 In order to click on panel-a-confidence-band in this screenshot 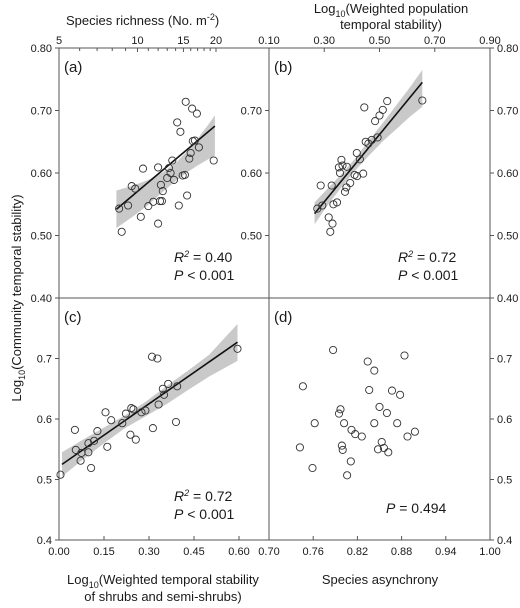, I will do `click(165, 171)`.